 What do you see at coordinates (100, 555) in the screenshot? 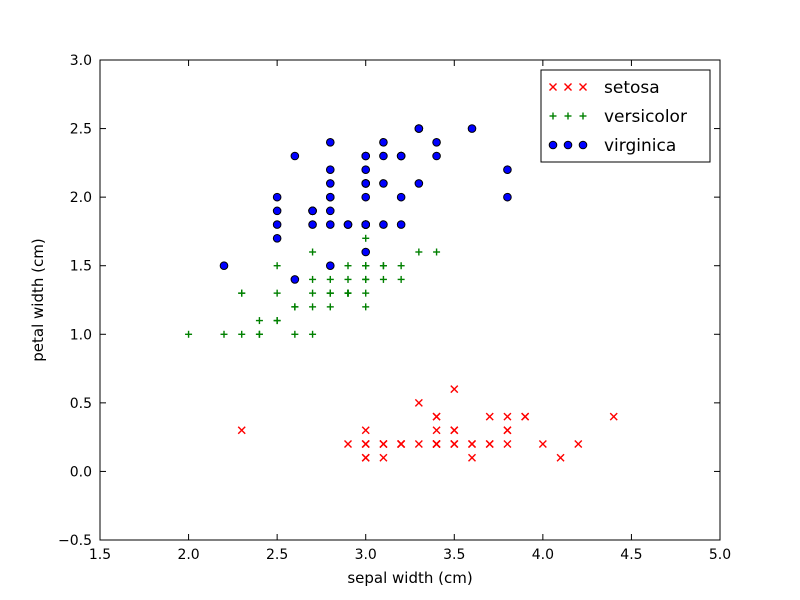
I see `x-tick-label: 1.5` at bounding box center [100, 555].